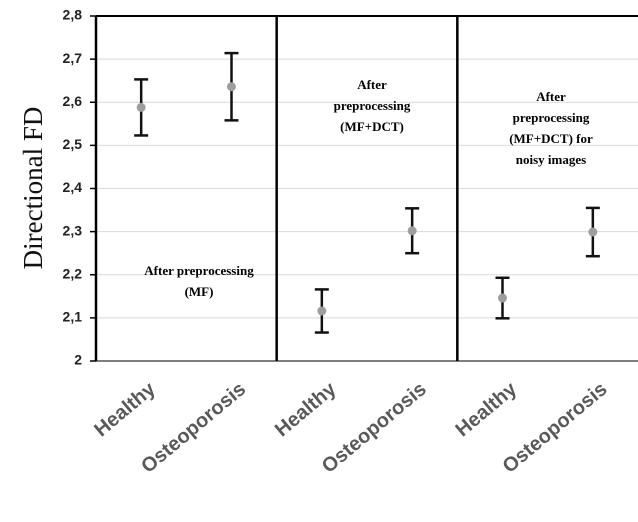  I want to click on y-tick-label: 2,7, so click(73, 58).